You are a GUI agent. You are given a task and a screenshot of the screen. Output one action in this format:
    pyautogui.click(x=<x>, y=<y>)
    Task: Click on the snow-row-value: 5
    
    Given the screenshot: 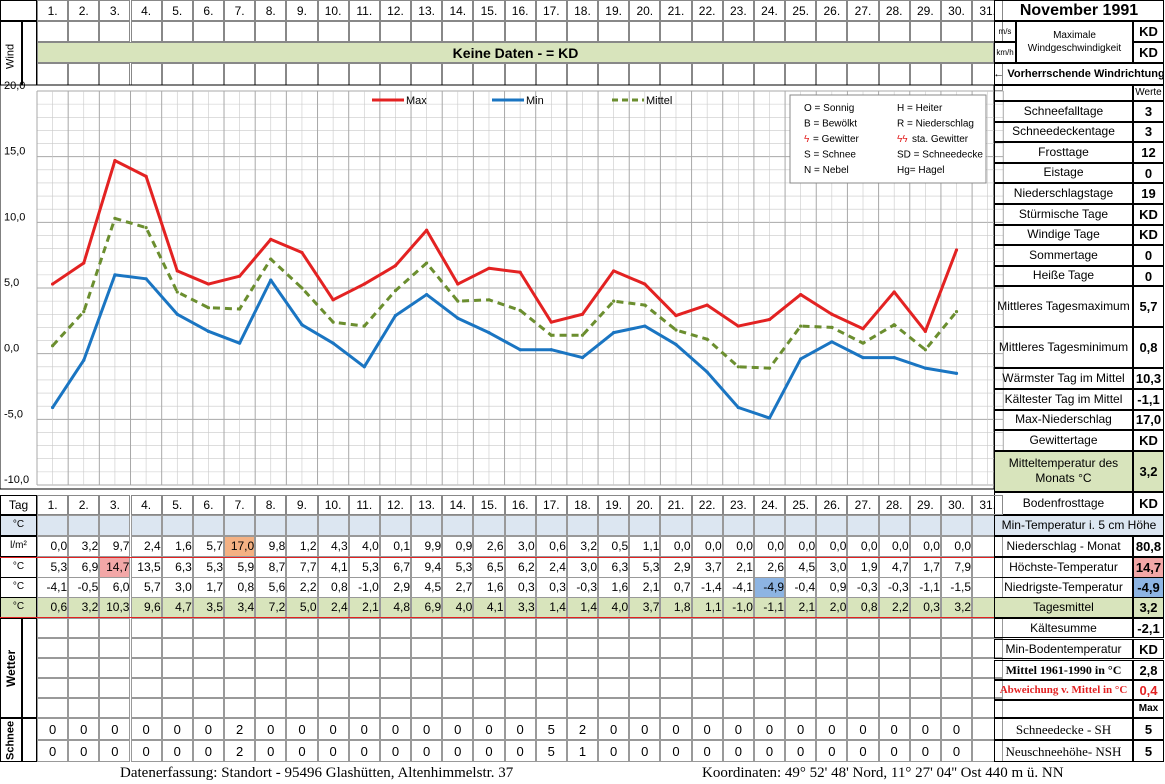 What is the action you would take?
    pyautogui.click(x=1148, y=751)
    